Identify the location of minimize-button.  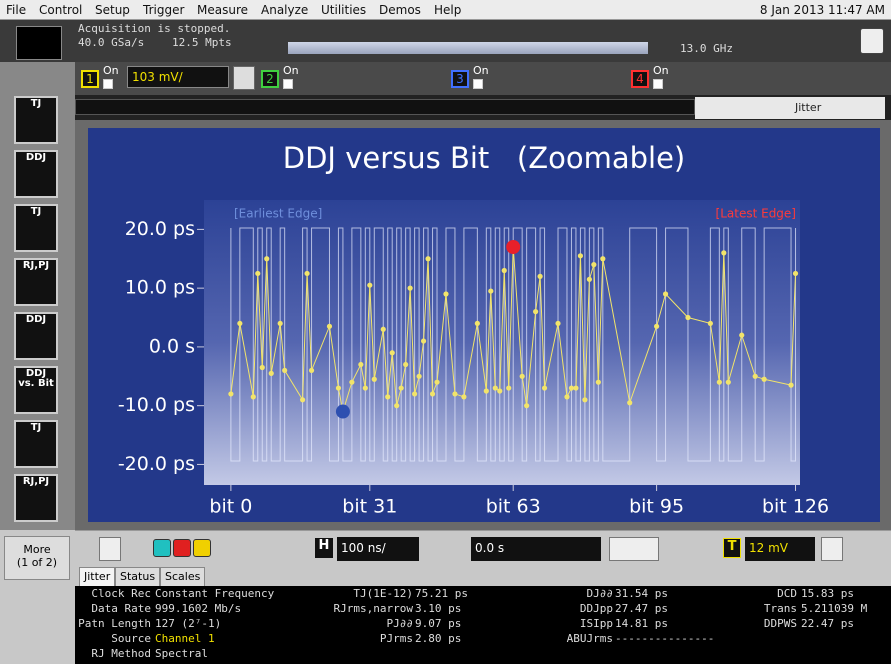
(872, 41).